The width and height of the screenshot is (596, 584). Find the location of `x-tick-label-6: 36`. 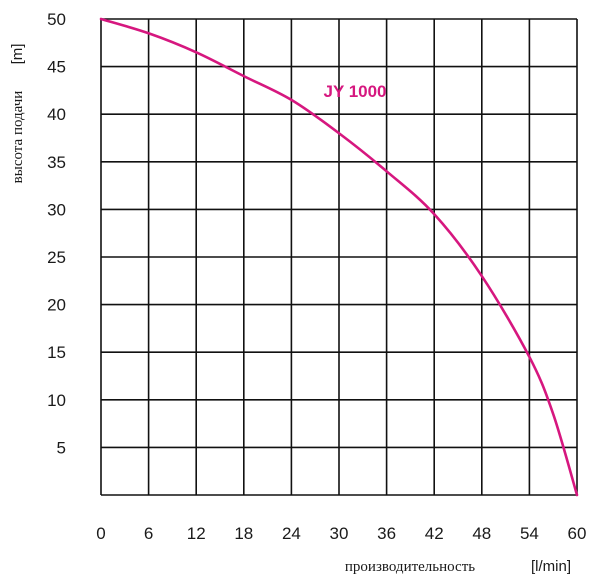

x-tick-label-6: 36 is located at coordinates (386, 533).